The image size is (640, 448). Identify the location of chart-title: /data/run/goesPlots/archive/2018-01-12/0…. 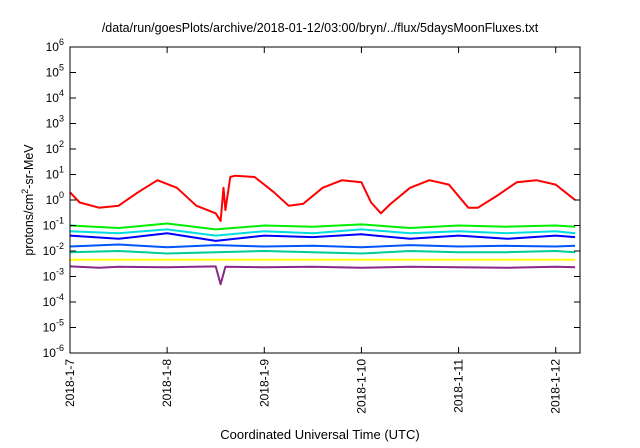
(320, 28).